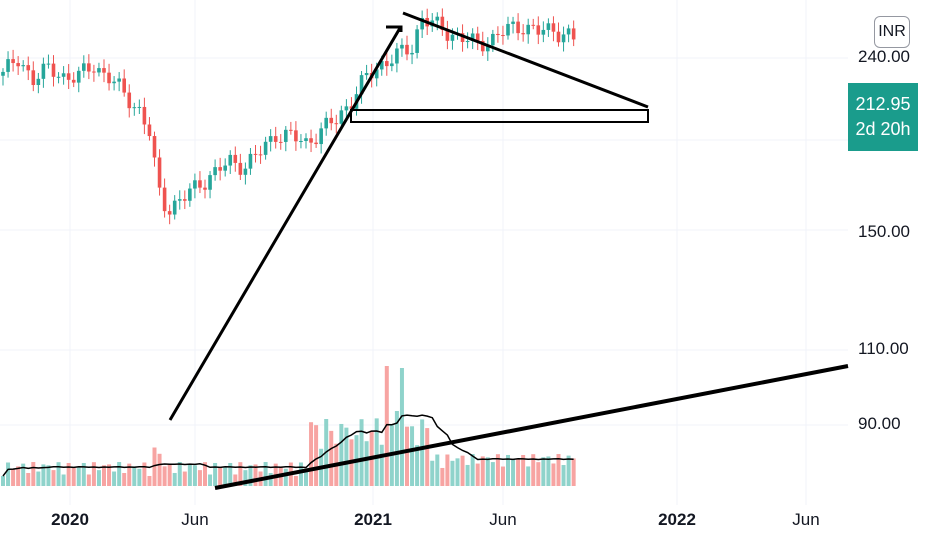  I want to click on y-tick-150: 150.00, so click(884, 231).